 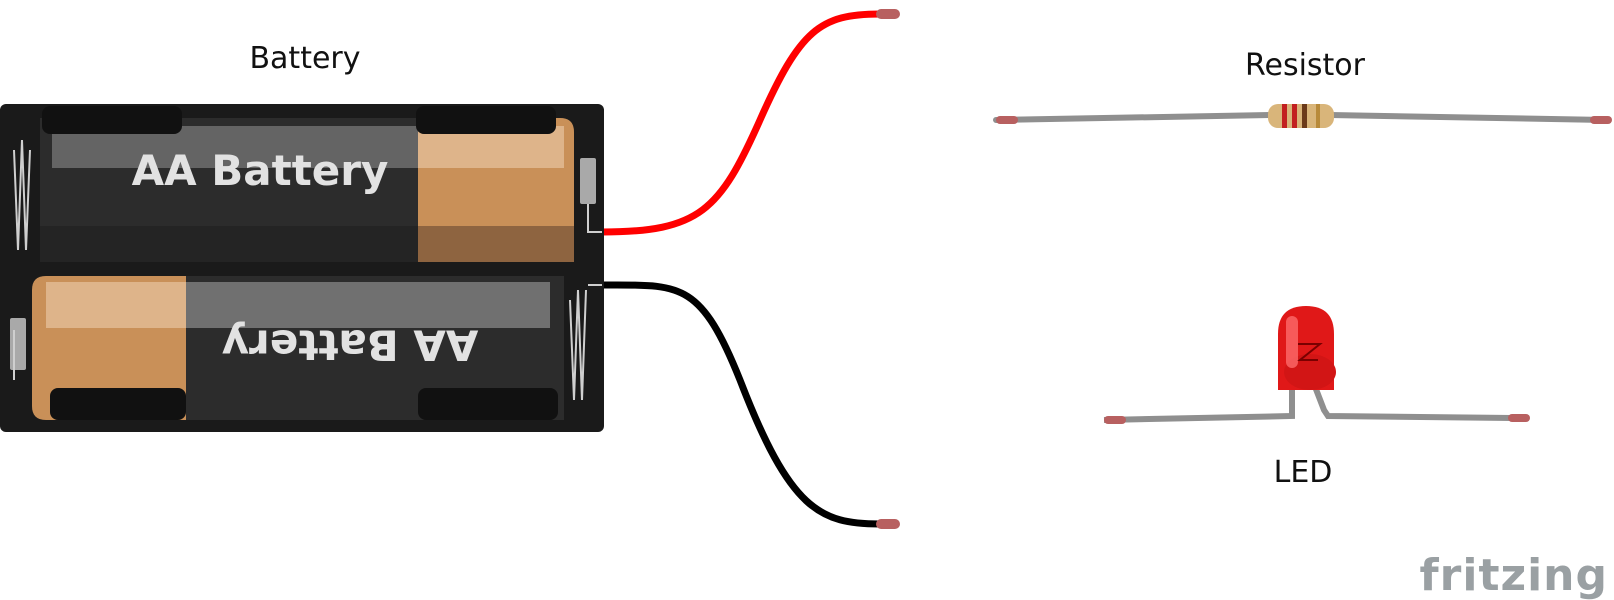 I want to click on resistor-lead-right-tip, so click(x=1601, y=120).